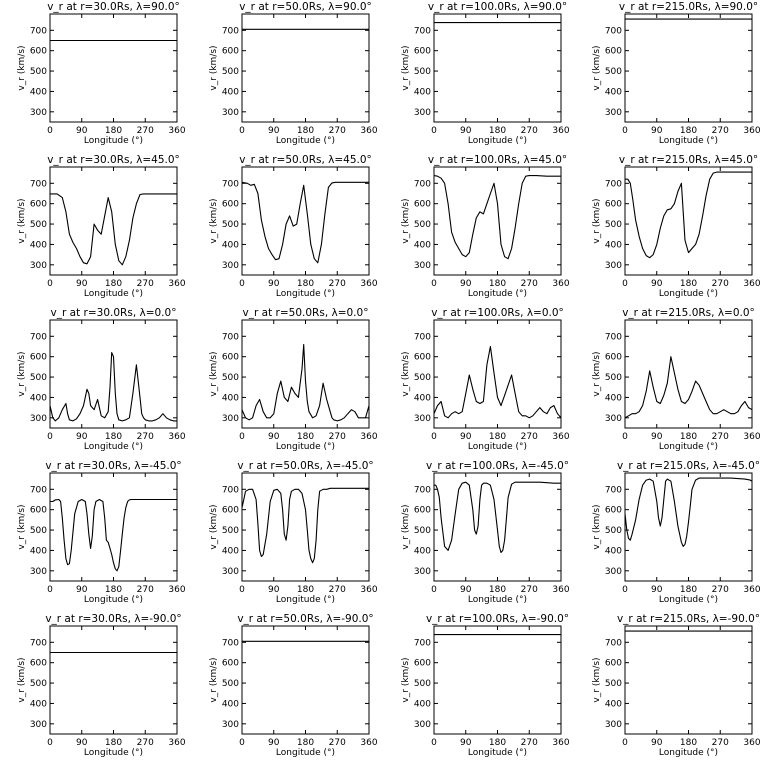 The width and height of the screenshot is (768, 768). What do you see at coordinates (305, 619) in the screenshot?
I see `subplot-title: v_r at r=50.0Rs, λ=-90.0°` at bounding box center [305, 619].